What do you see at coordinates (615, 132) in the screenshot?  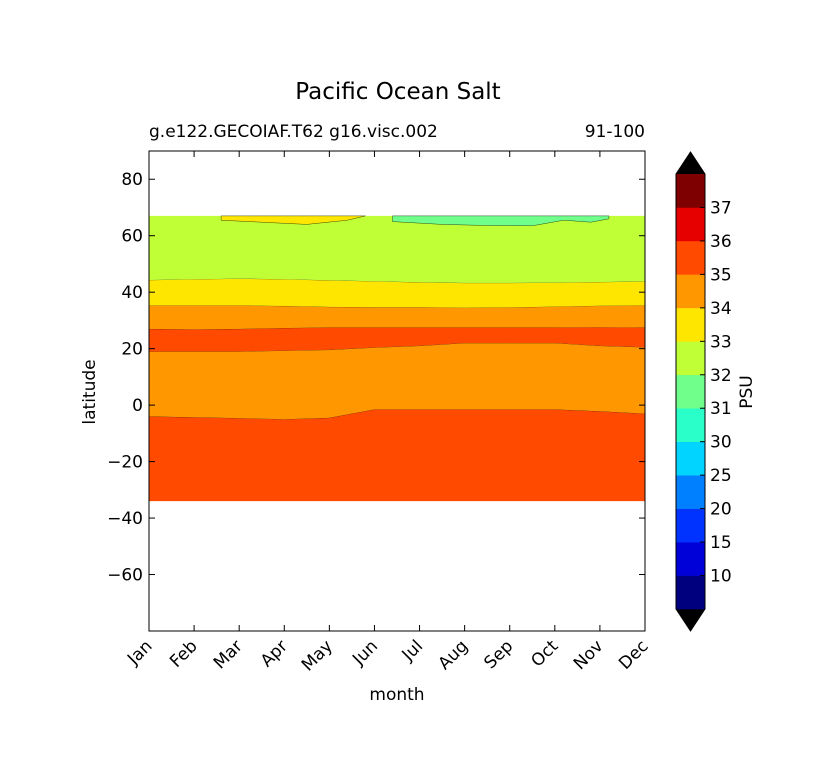 I see `chart-subtitle-right: 91-100` at bounding box center [615, 132].